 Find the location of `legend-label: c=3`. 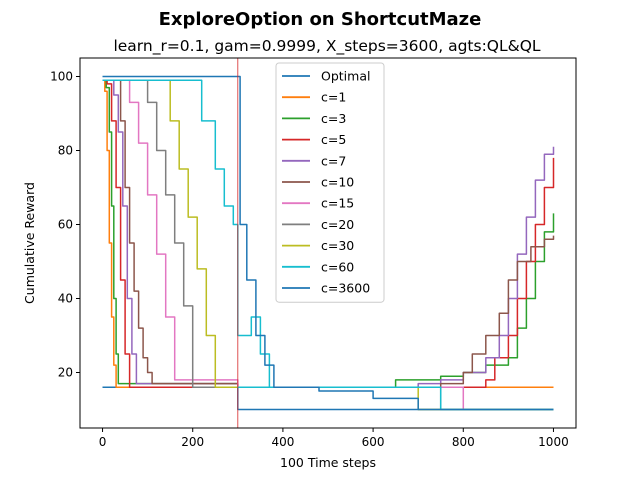

legend-label: c=3 is located at coordinates (333, 118).